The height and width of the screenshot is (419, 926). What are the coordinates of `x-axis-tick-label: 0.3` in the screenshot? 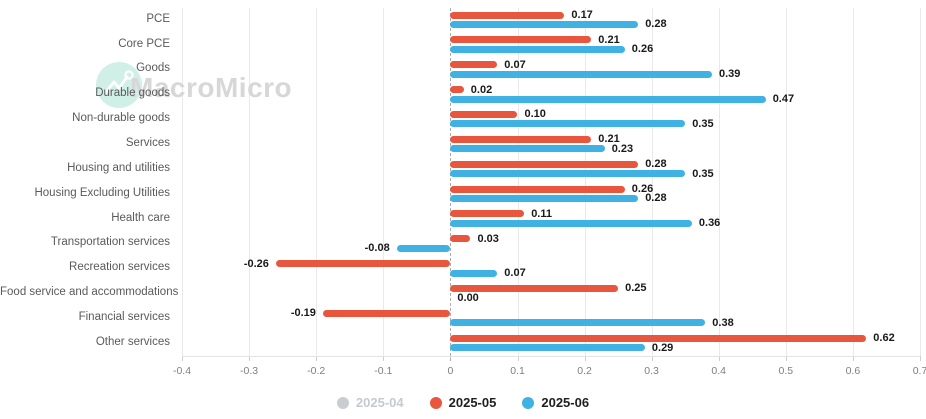 It's located at (651, 371).